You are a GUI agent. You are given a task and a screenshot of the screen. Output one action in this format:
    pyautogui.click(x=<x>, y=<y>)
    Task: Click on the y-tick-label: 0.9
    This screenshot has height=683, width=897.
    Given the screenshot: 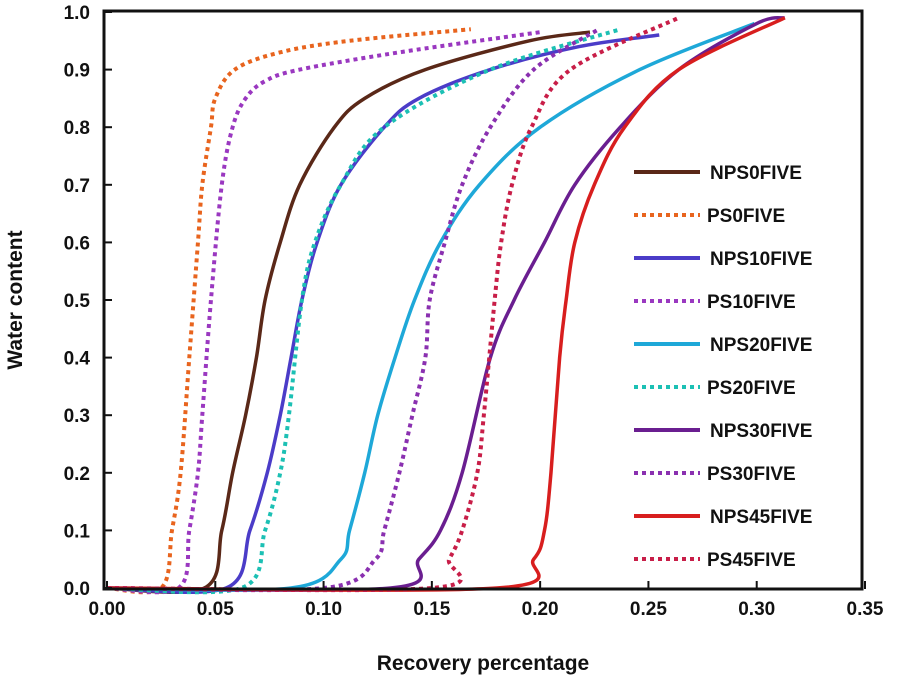 What is the action you would take?
    pyautogui.click(x=77, y=71)
    